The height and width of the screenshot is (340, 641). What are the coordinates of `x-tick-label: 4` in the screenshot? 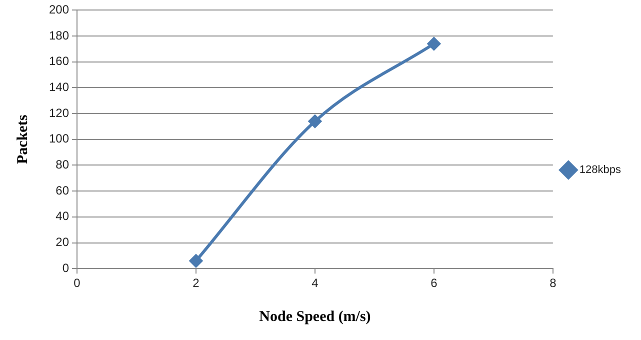 It's located at (315, 283).